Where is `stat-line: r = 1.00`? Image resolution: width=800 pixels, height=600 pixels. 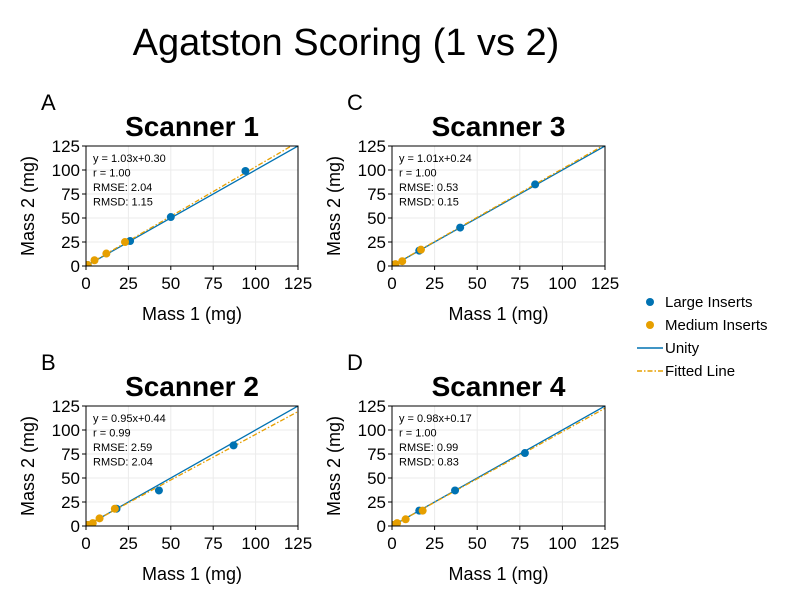 stat-line: r = 1.00 is located at coordinates (112, 174).